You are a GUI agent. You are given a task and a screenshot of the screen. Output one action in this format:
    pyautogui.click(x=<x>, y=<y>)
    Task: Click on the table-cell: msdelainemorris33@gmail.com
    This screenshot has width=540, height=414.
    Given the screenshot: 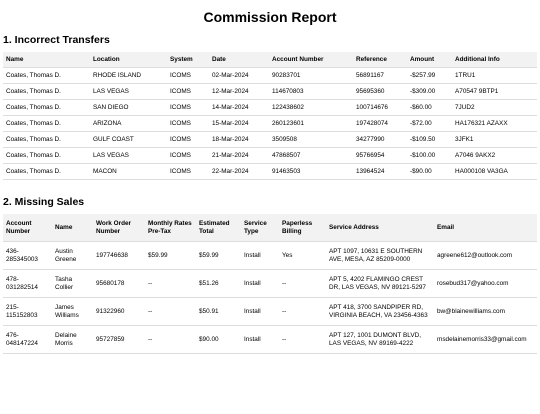 What is the action you would take?
    pyautogui.click(x=485, y=339)
    